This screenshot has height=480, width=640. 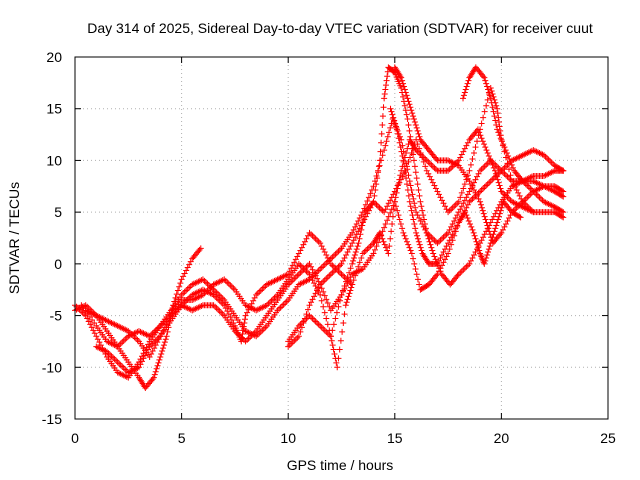 I want to click on y-tick-label: 5, so click(x=58, y=212).